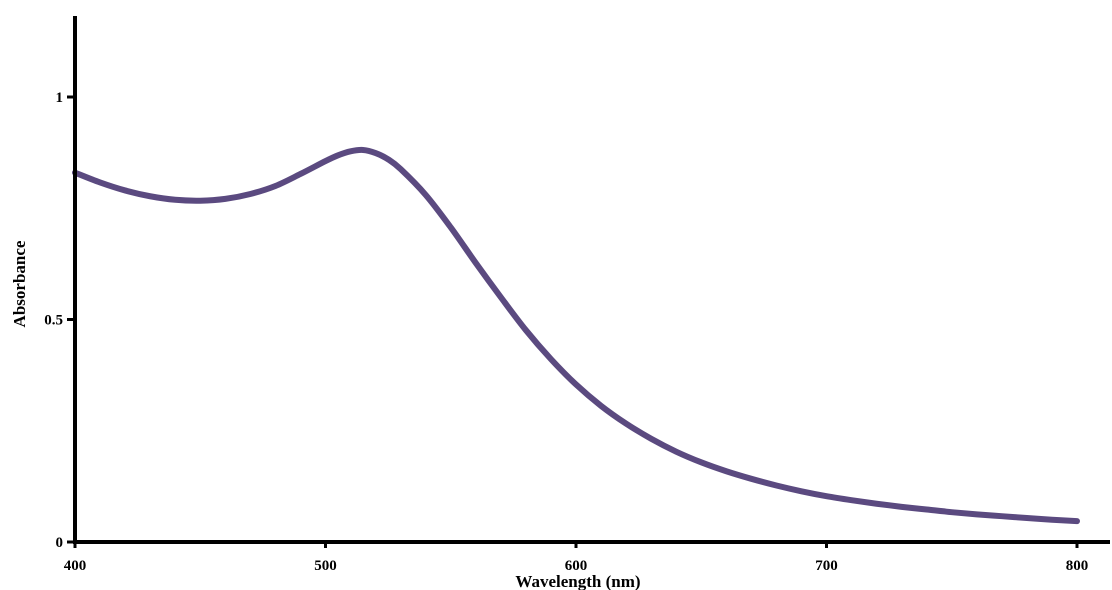 The height and width of the screenshot is (590, 1112). What do you see at coordinates (1077, 566) in the screenshot?
I see `x-tick-label: 800` at bounding box center [1077, 566].